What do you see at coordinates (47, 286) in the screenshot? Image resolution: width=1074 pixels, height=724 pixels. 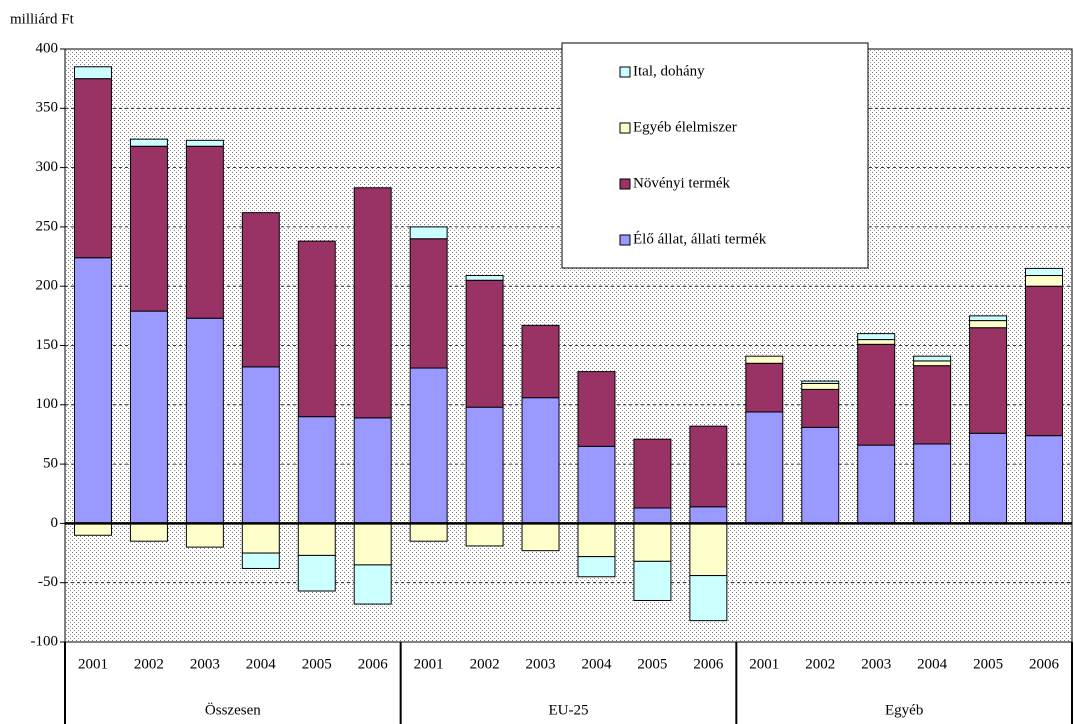 I see `y-tick-label: 200` at bounding box center [47, 286].